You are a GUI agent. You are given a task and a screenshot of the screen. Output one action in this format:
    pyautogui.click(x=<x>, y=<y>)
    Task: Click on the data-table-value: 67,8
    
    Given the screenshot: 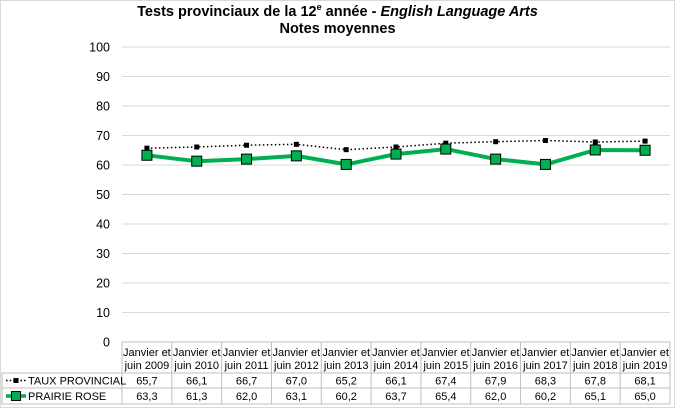 What is the action you would take?
    pyautogui.click(x=595, y=382)
    